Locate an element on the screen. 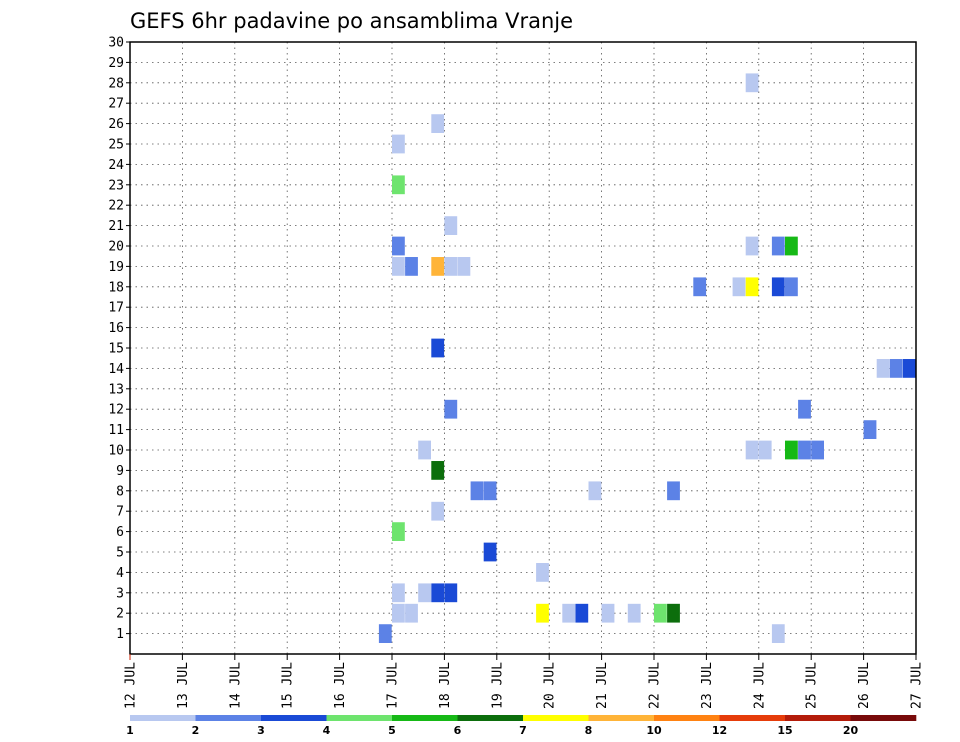 This screenshot has height=742, width=960. y-tick-label: 21 is located at coordinates (116, 226).